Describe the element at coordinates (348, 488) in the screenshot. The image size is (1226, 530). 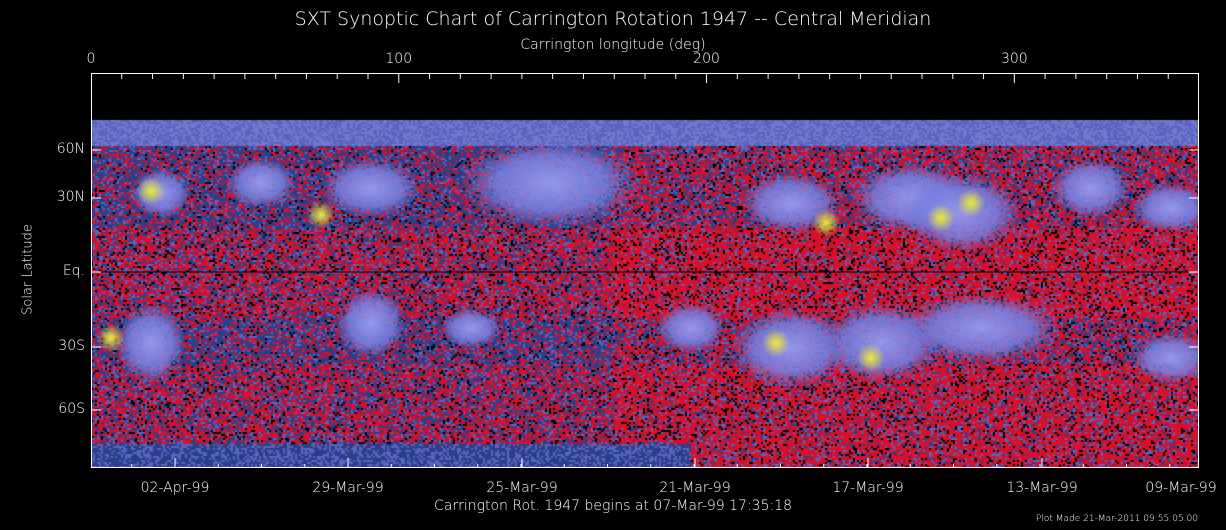
I see `x-tick-label-bottom: 29-Mar-99` at that location.